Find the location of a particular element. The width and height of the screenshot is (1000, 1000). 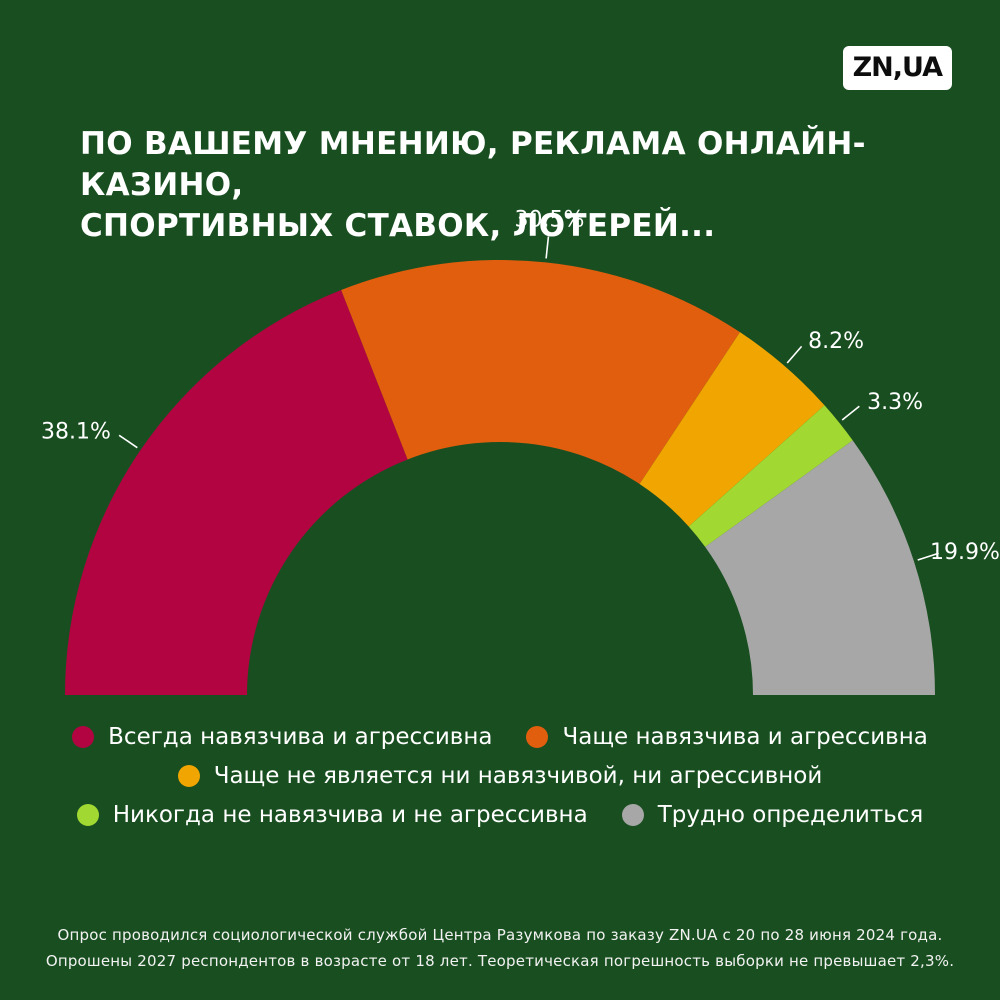

legend-label: Никогда не навязчива и не агрессивна is located at coordinates (350, 815).